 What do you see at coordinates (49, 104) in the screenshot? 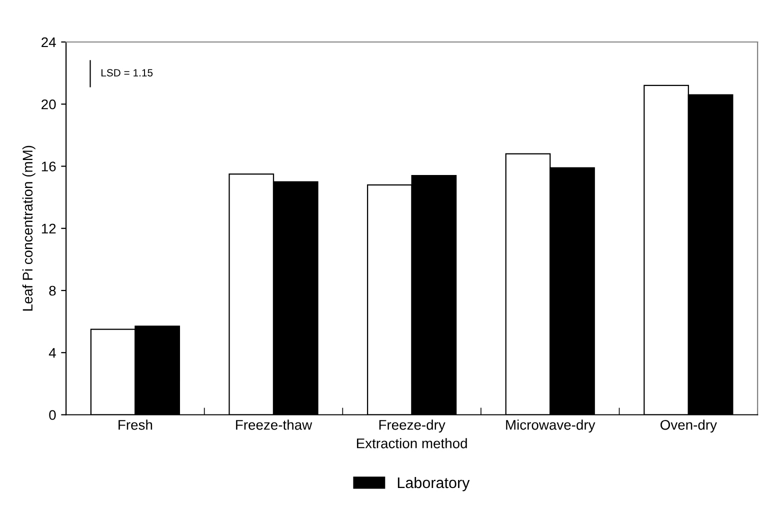
I see `y-tick-label: 20` at bounding box center [49, 104].